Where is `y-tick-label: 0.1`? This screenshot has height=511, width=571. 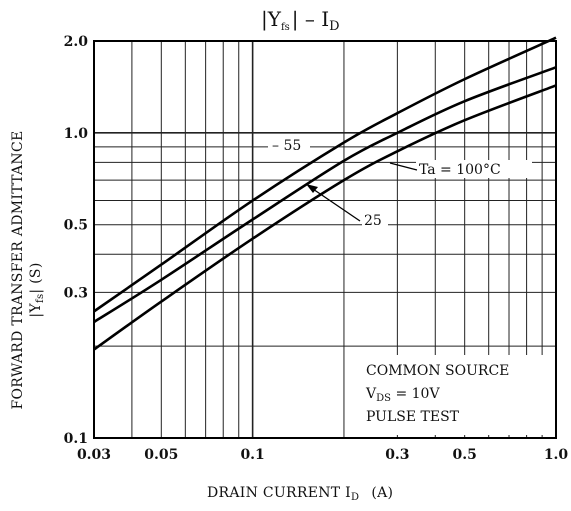 y-tick-label: 0.1 is located at coordinates (76, 439).